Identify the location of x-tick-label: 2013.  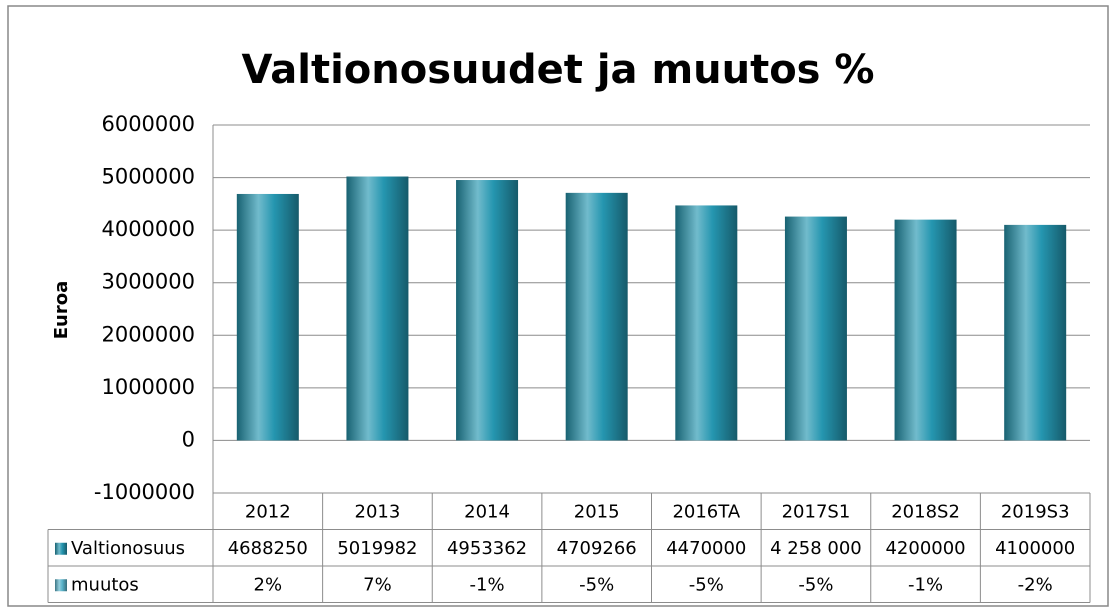
(378, 511).